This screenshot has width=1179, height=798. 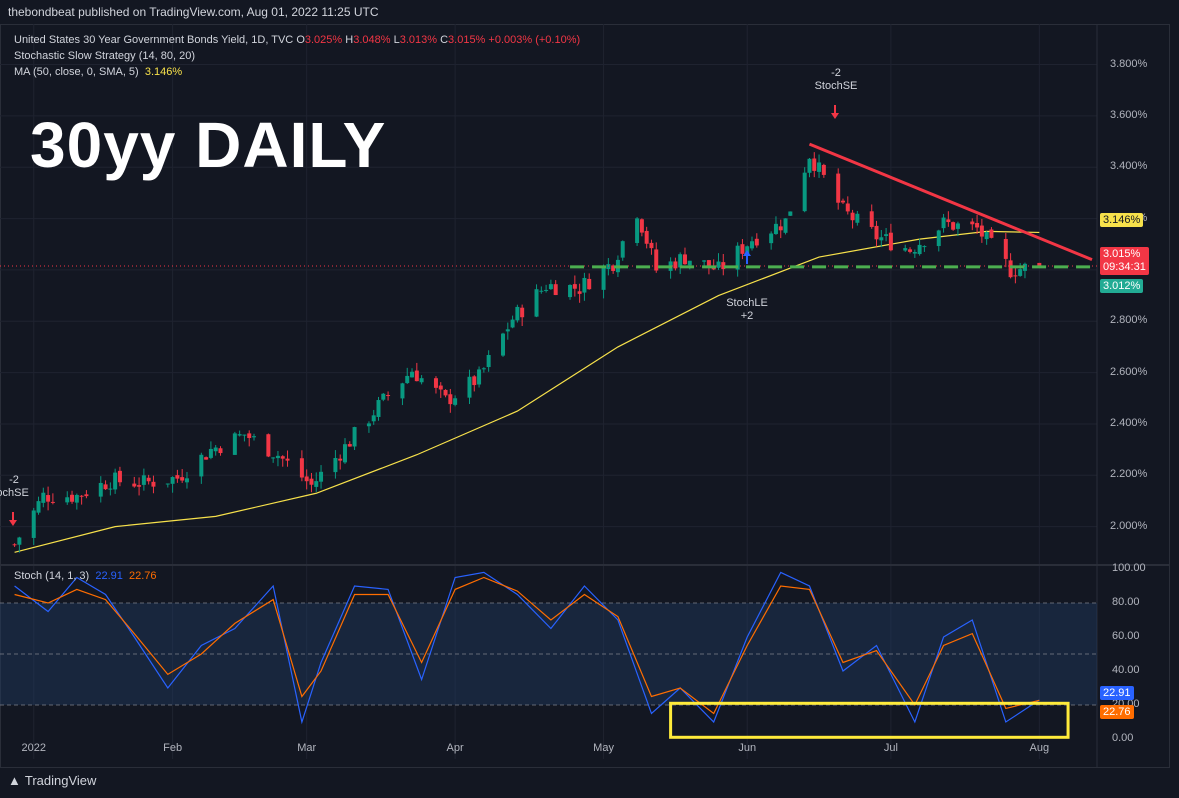 I want to click on overlay-title: 30yy DAILY, so click(x=208, y=145).